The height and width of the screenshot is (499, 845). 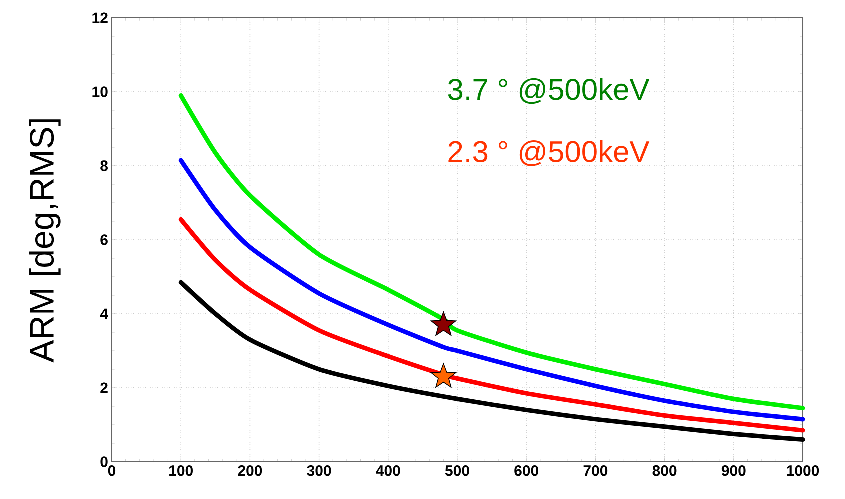 What do you see at coordinates (457, 471) in the screenshot?
I see `x-tick-label: 500` at bounding box center [457, 471].